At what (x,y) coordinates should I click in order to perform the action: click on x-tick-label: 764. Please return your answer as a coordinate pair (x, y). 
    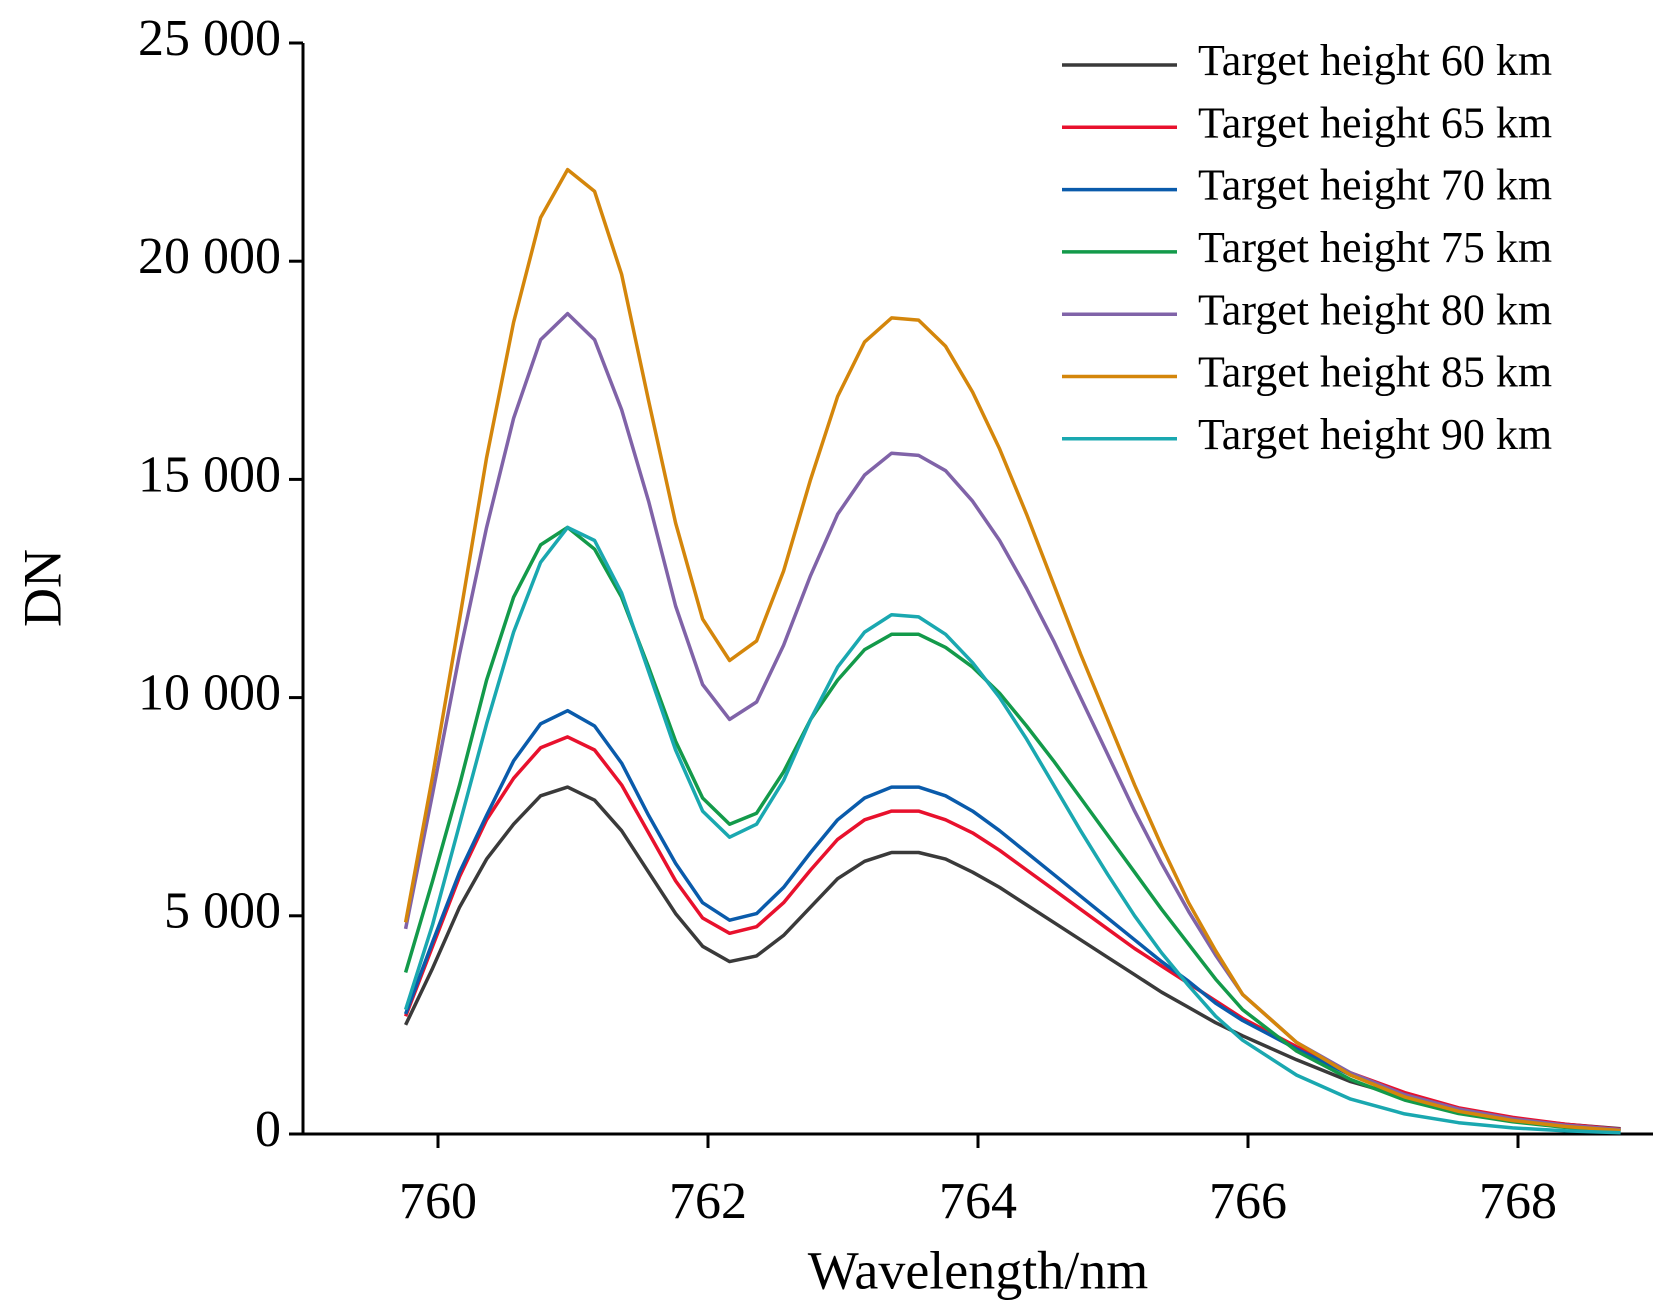
    Looking at the image, I should click on (978, 1201).